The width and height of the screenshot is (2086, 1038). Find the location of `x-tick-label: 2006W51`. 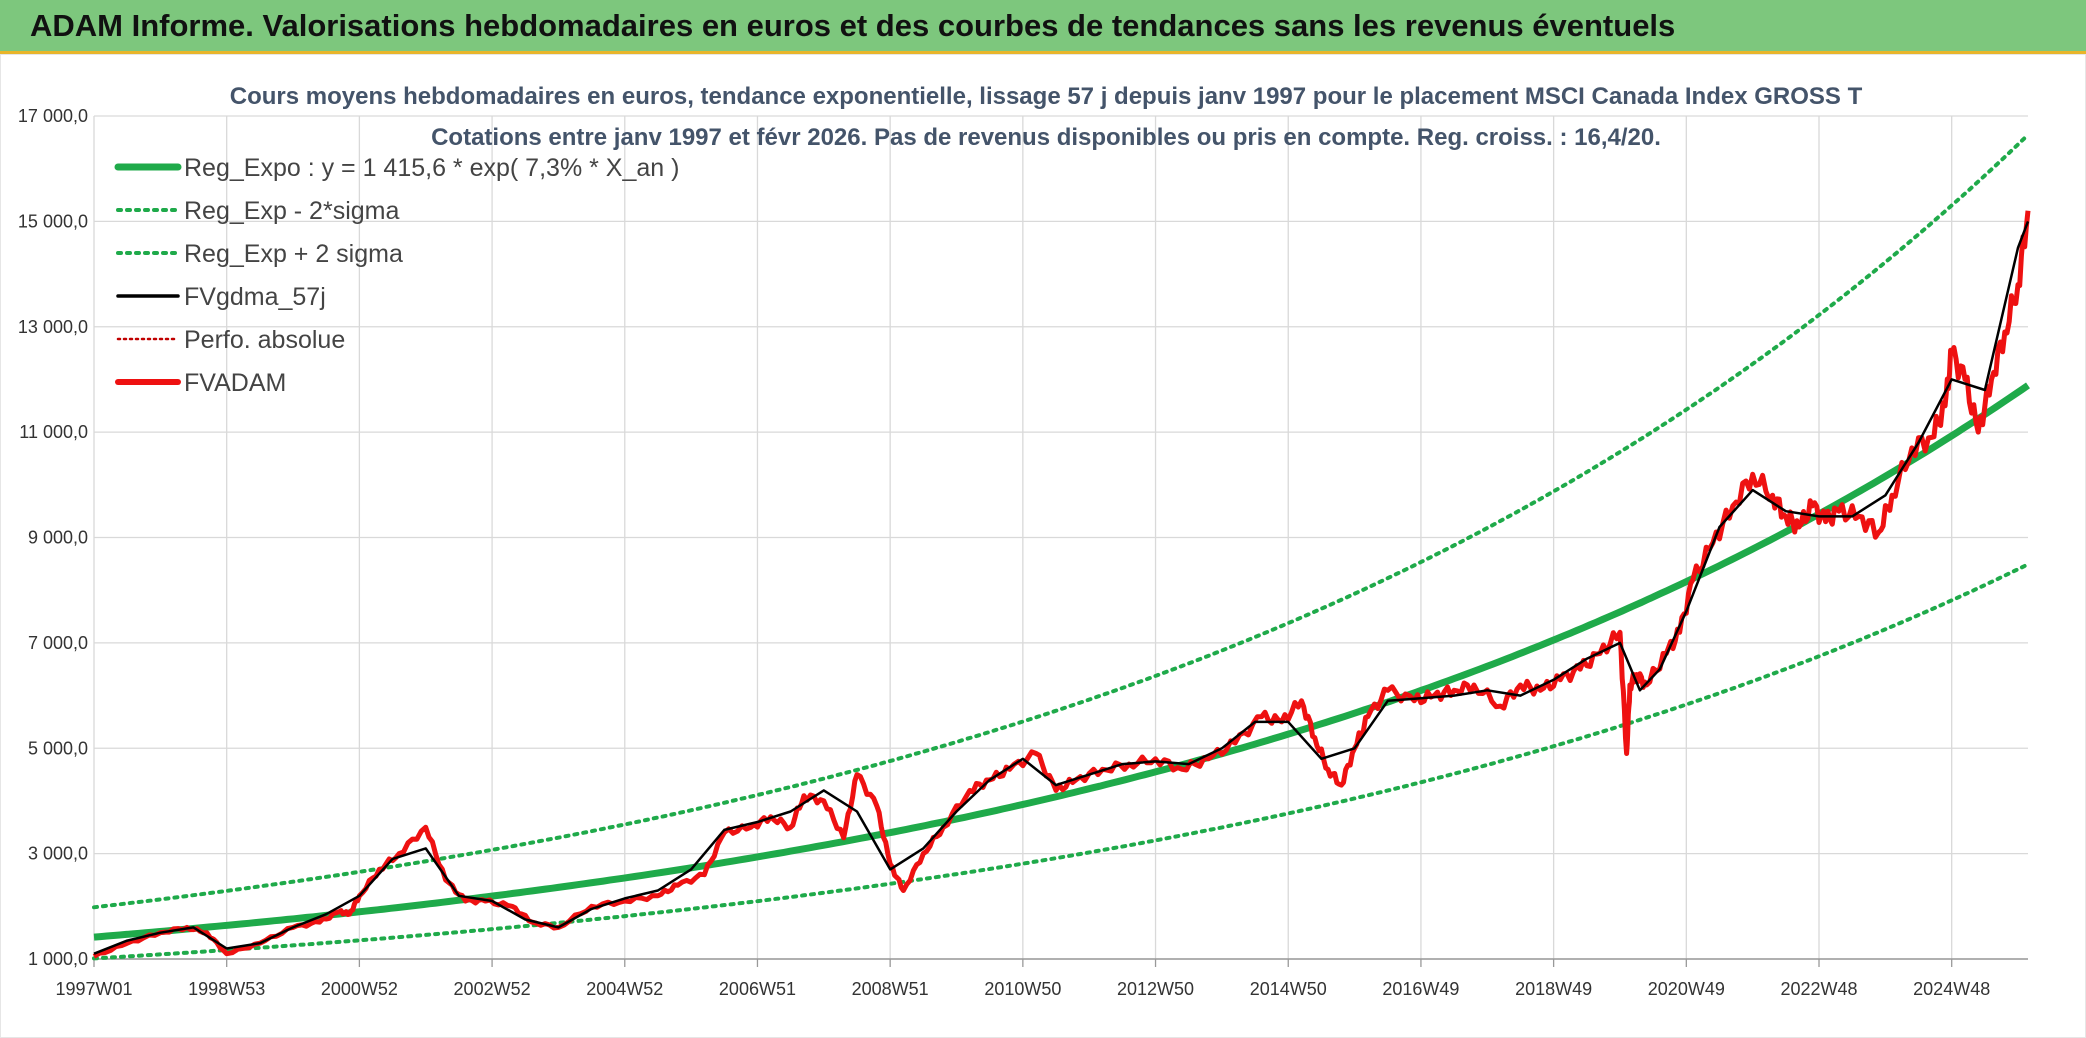

x-tick-label: 2006W51 is located at coordinates (757, 989).